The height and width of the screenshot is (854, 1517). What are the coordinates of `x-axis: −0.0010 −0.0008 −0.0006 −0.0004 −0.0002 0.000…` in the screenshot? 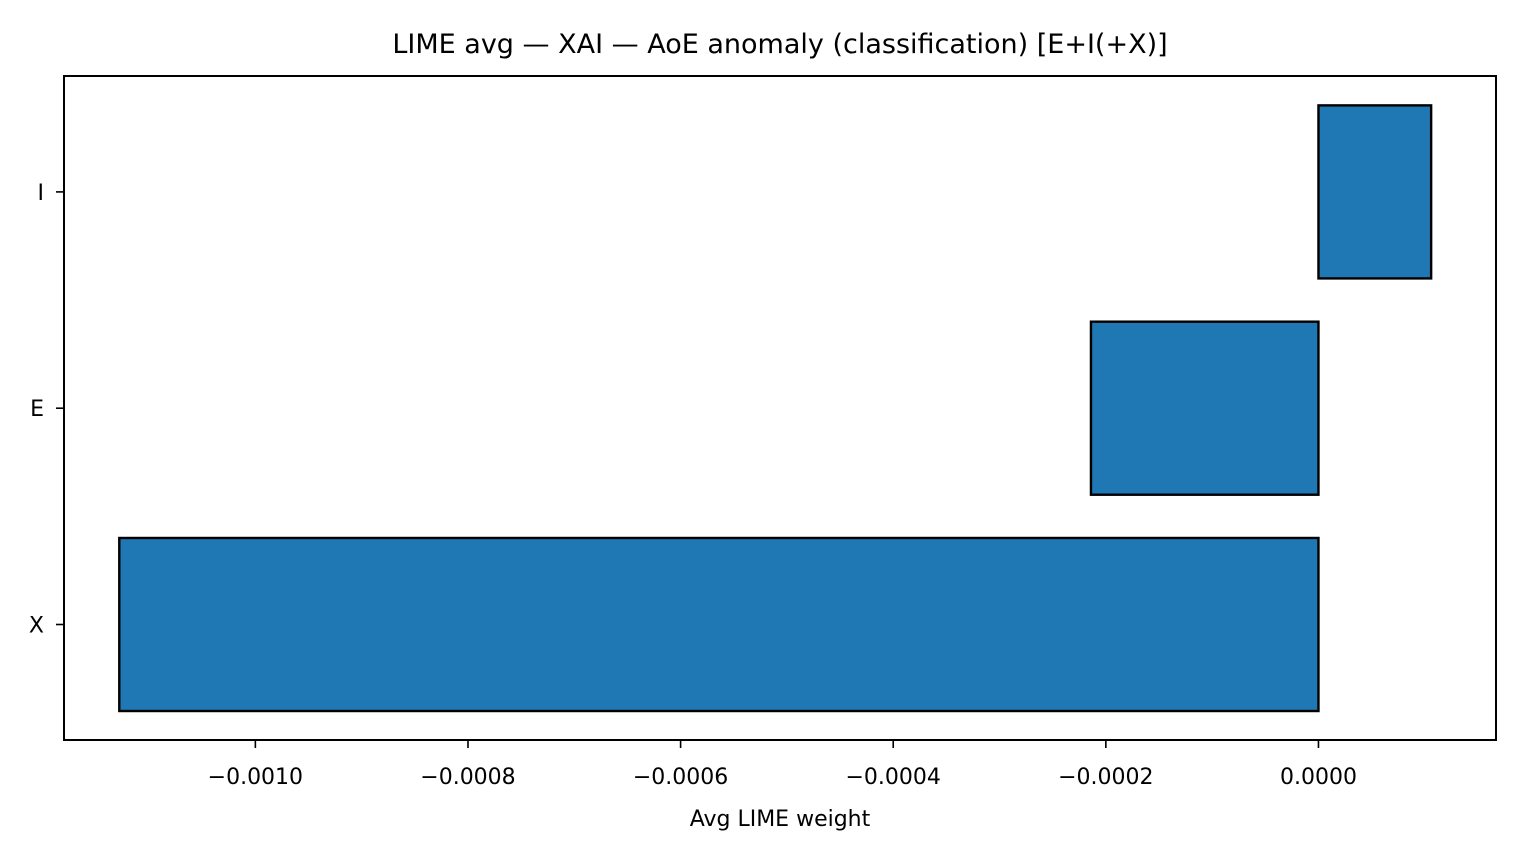 It's located at (782, 765).